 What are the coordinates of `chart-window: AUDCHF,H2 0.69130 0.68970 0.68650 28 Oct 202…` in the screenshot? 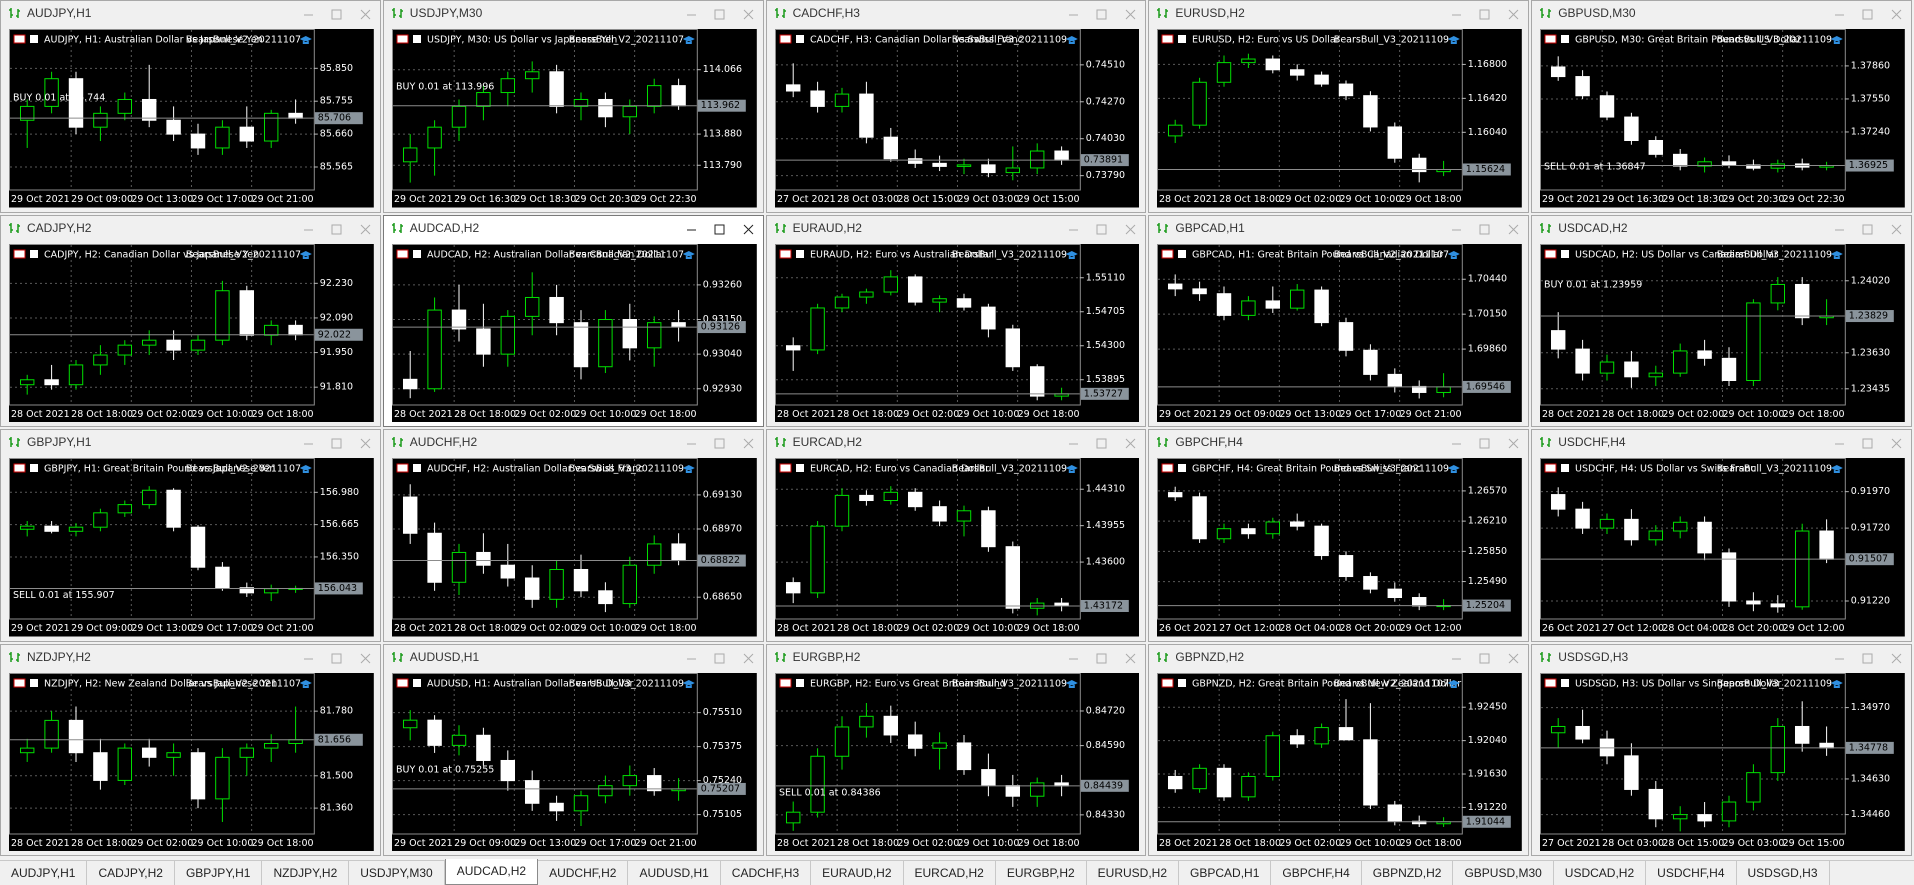 It's located at (573, 535).